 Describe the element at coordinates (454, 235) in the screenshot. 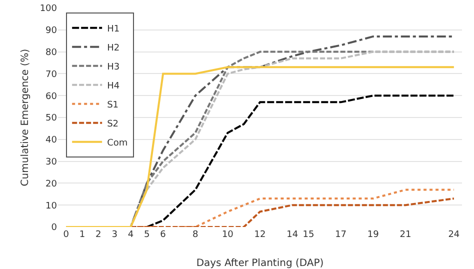

I see `x-tick-label: 24` at that location.